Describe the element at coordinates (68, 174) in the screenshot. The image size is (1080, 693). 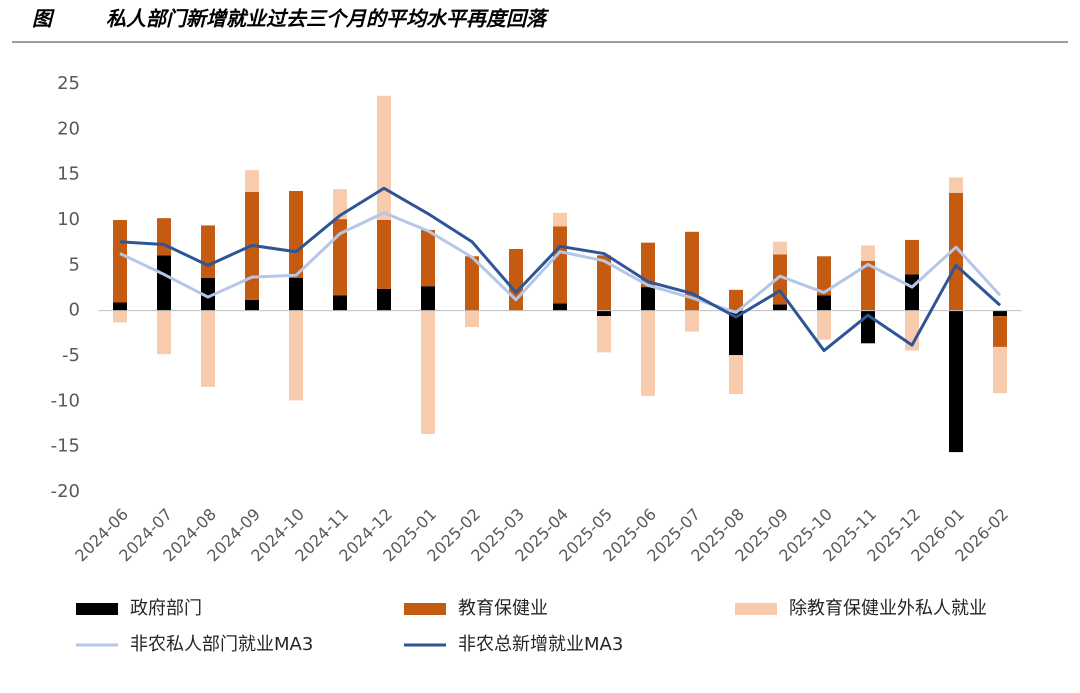
I see `y-tick-label: 15` at that location.